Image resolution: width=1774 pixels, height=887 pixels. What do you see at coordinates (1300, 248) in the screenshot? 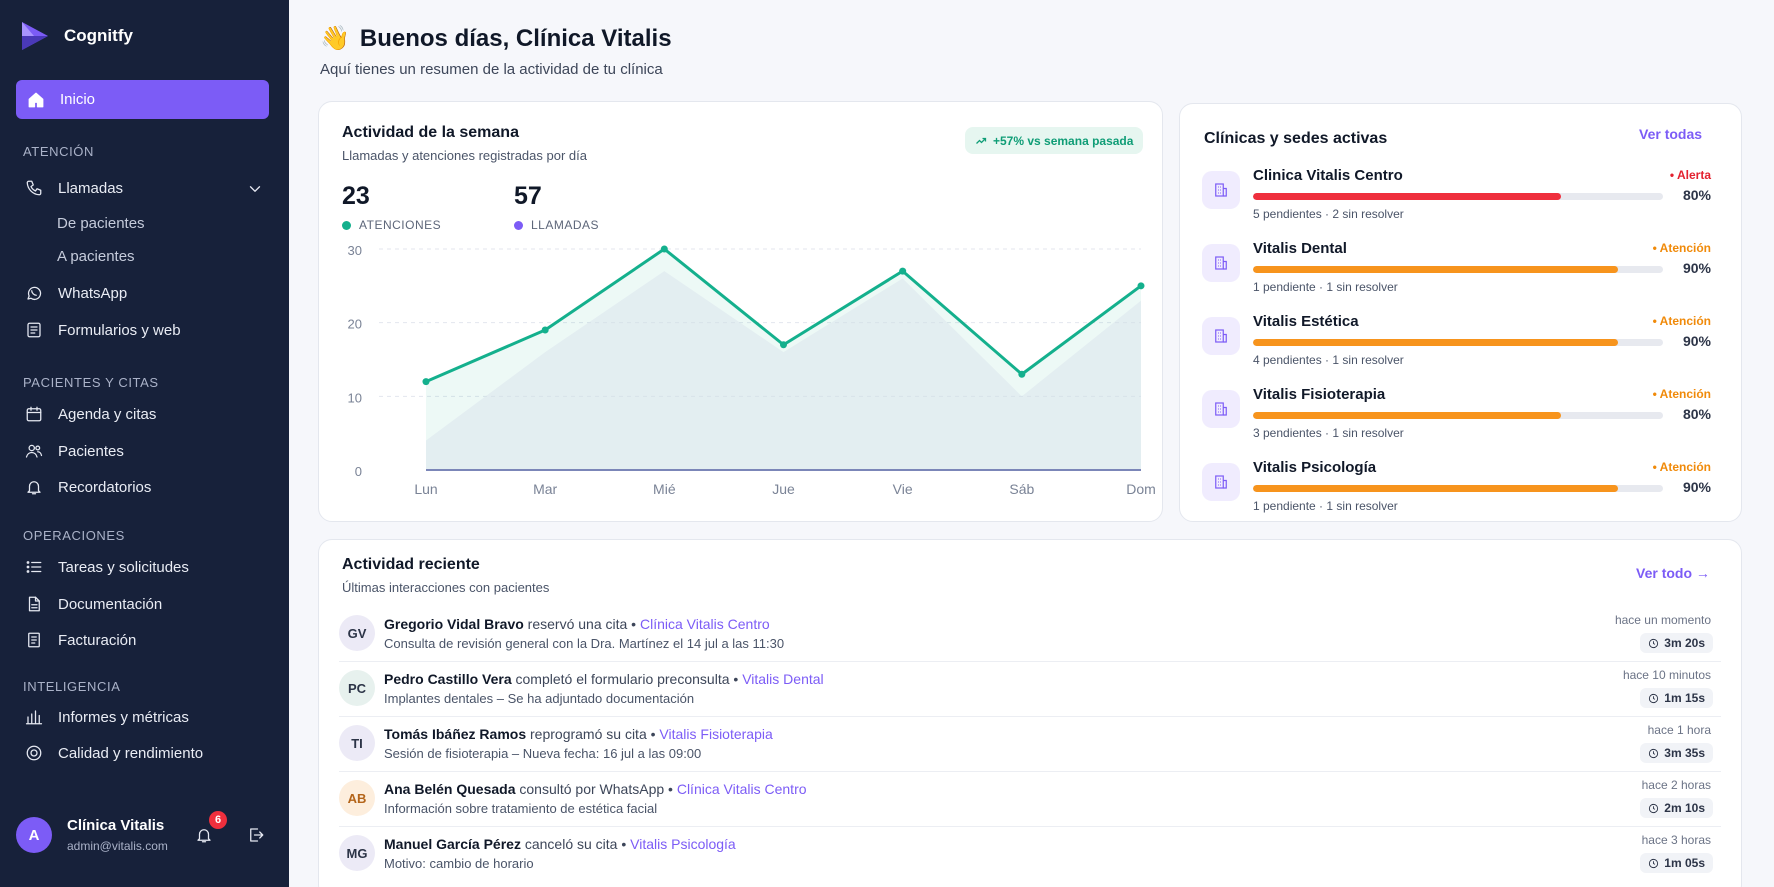
I see `clinic-name: Vitalis Dental` at bounding box center [1300, 248].